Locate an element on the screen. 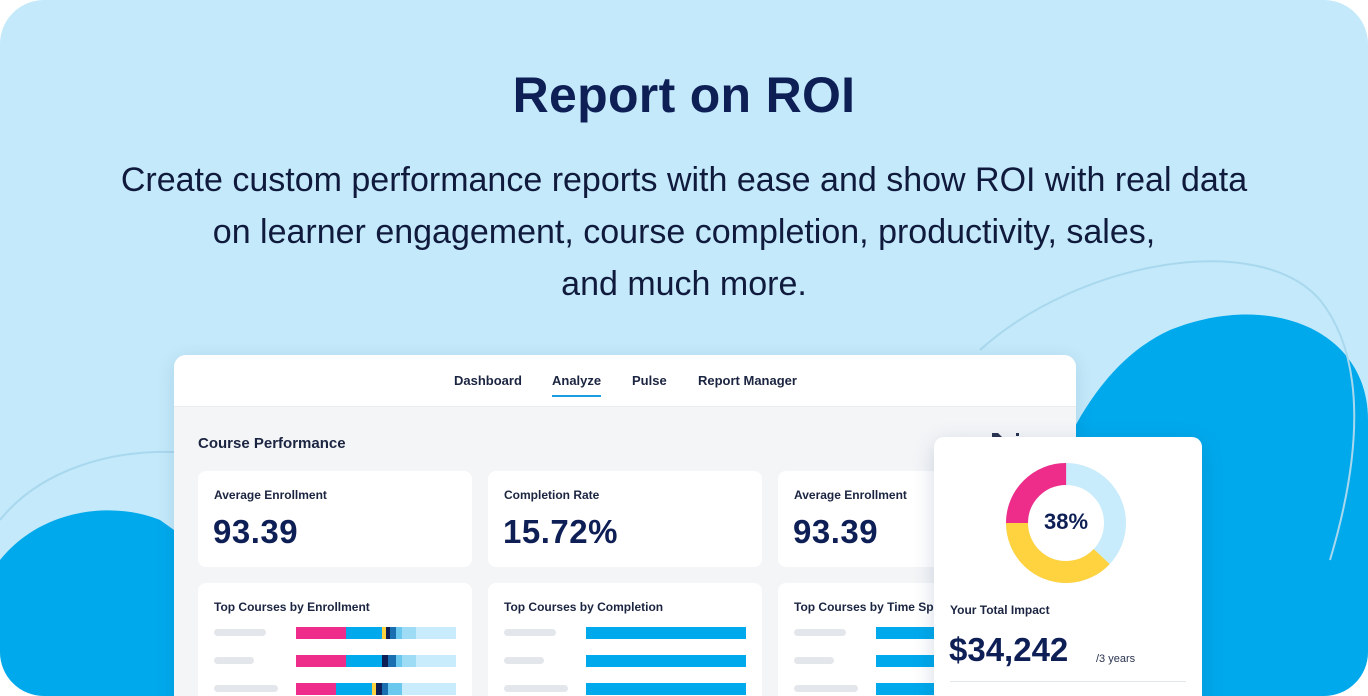 This screenshot has width=1368, height=696. impact-donut-chart is located at coordinates (1066, 523).